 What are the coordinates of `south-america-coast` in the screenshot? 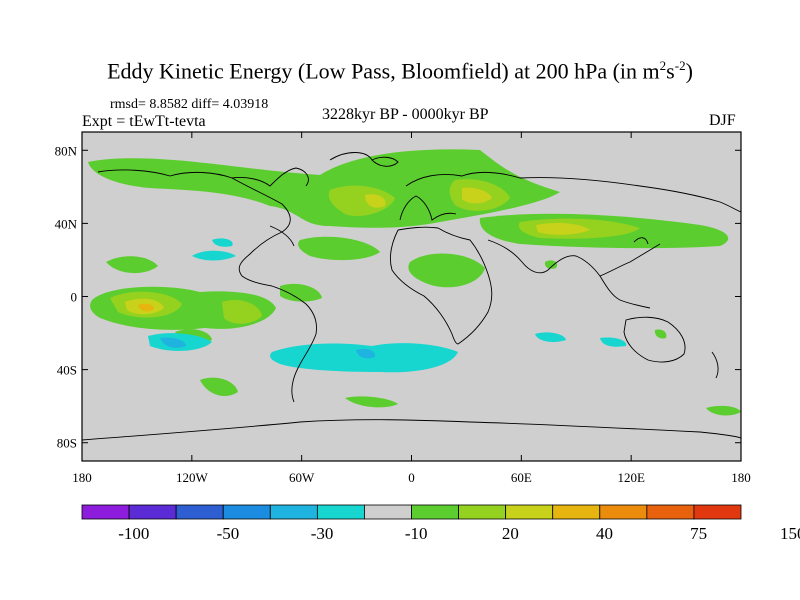 It's located at (294, 344).